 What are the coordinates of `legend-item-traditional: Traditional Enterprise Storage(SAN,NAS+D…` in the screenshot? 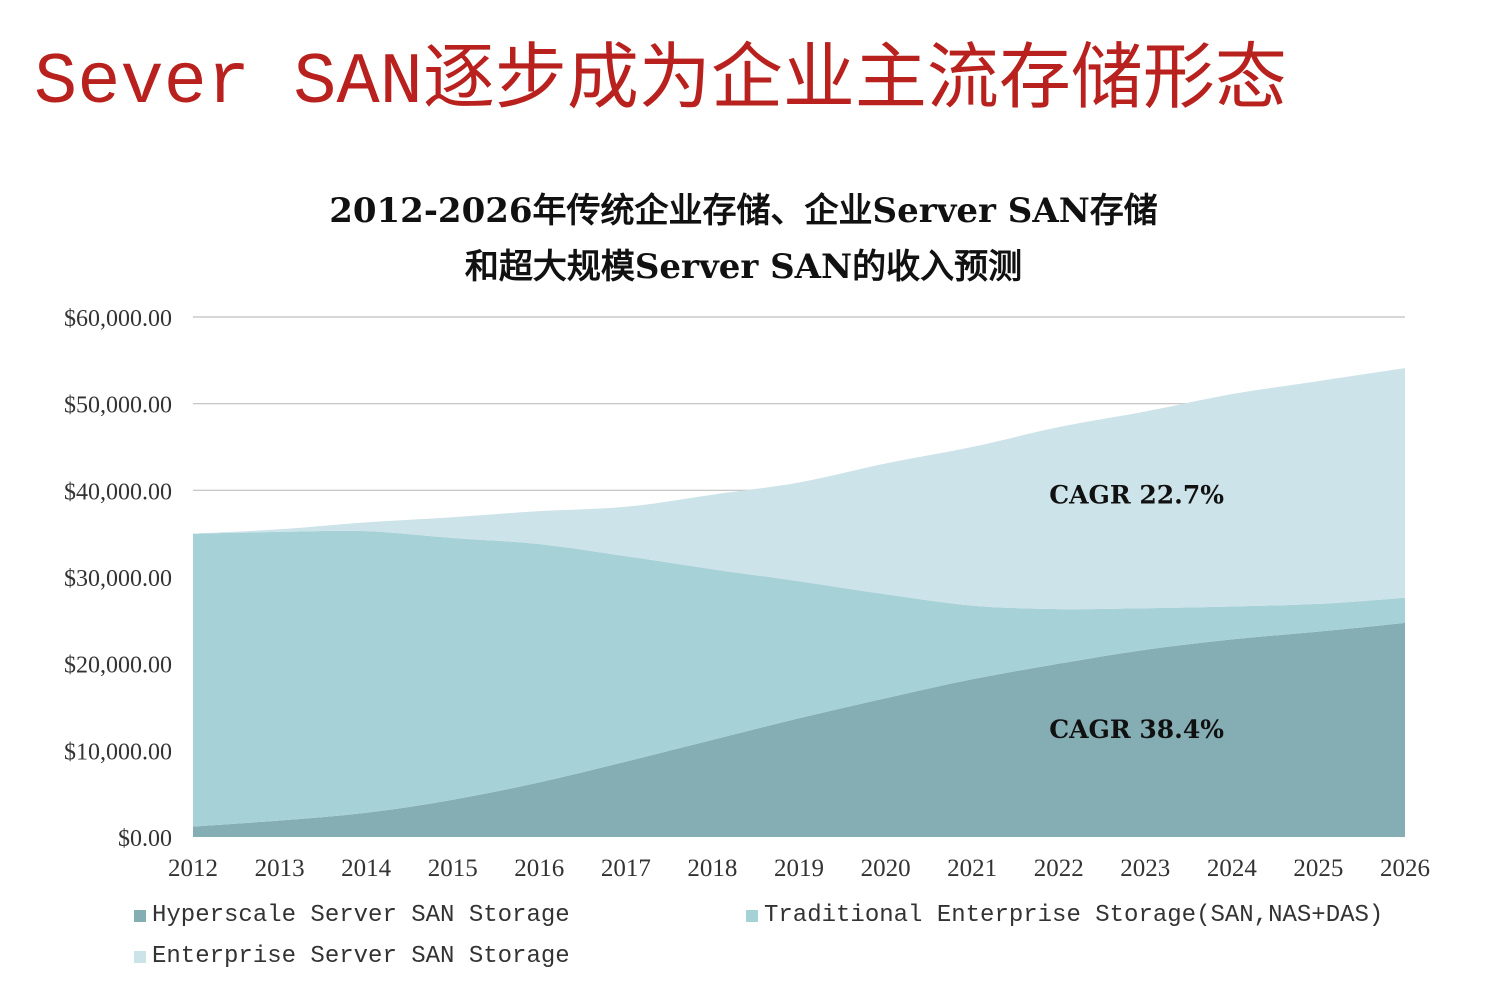 It's located at (1064, 915).